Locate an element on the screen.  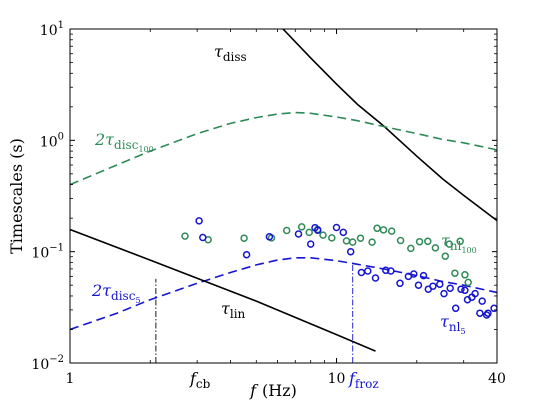
annotation-tau-disc5: 2τdisc5 is located at coordinates (116, 293).